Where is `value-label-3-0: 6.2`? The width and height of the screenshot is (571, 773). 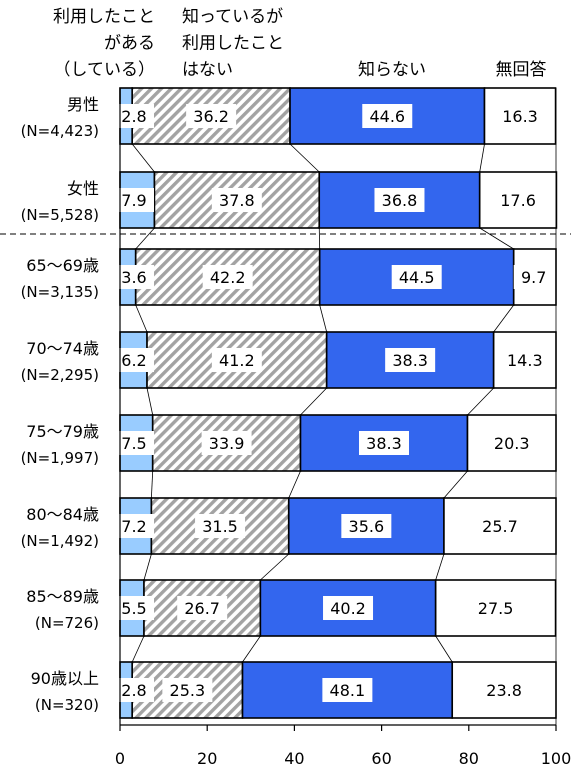
value-label-3-0: 6.2 is located at coordinates (133, 360).